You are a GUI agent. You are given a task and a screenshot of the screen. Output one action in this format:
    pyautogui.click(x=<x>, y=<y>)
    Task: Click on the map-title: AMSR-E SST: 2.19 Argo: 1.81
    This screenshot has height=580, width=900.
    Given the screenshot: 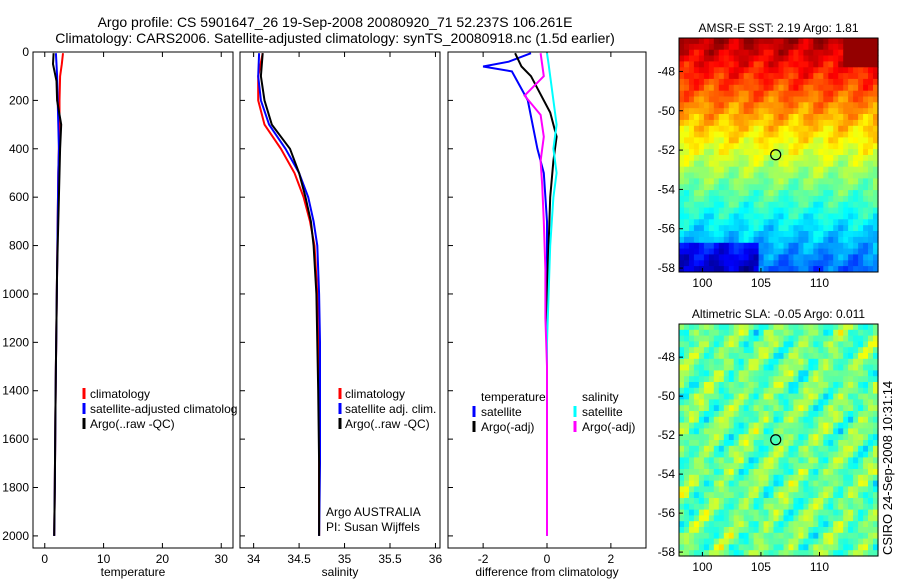 What is the action you would take?
    pyautogui.click(x=778, y=28)
    